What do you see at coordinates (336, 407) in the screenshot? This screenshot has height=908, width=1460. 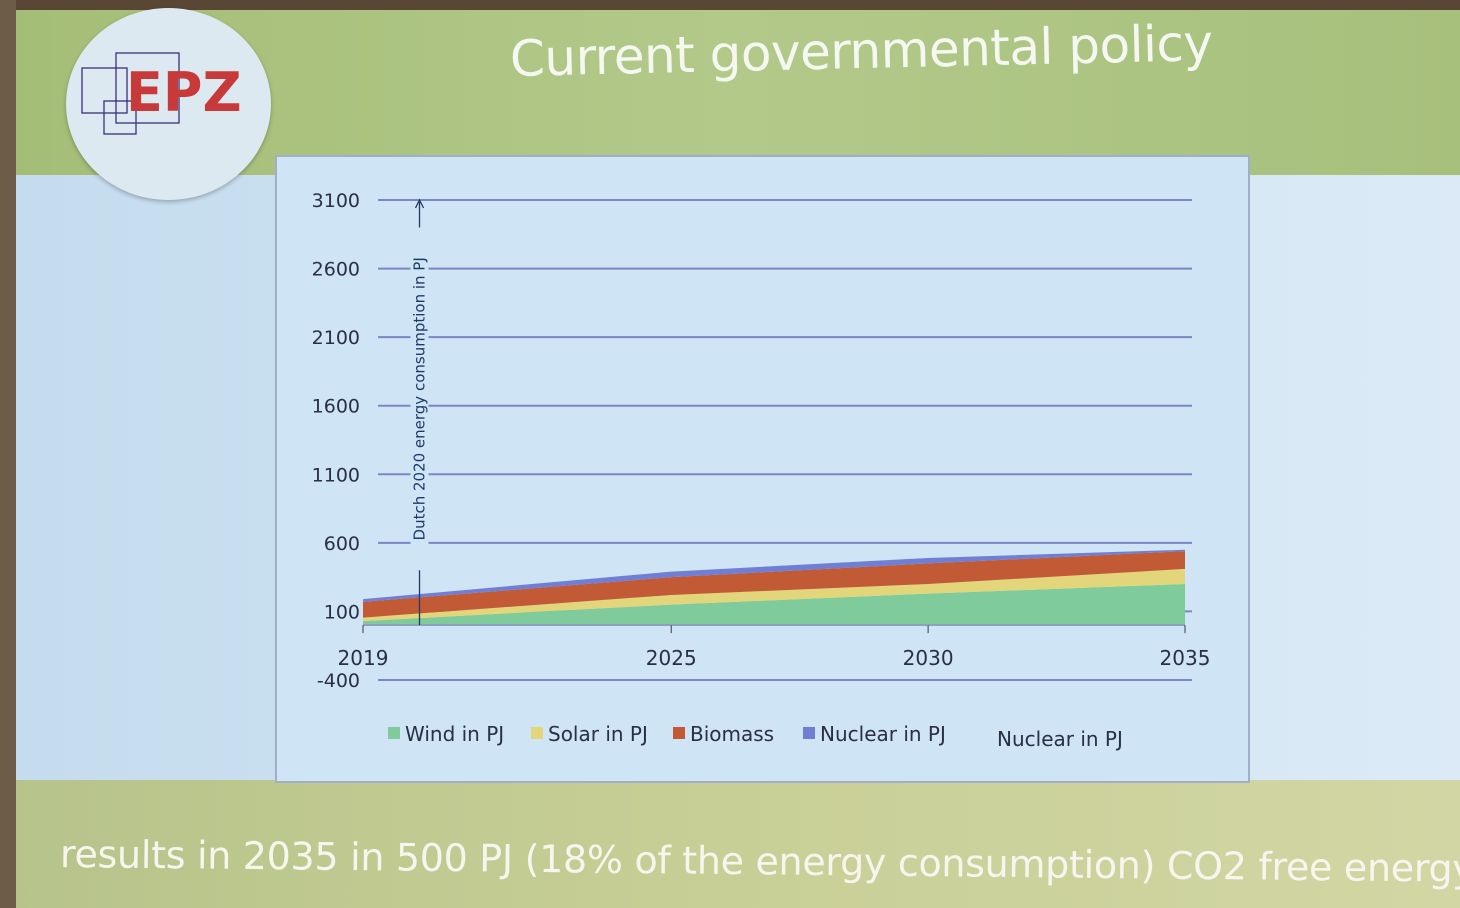 I see `y-tick-label: 1600` at bounding box center [336, 407].